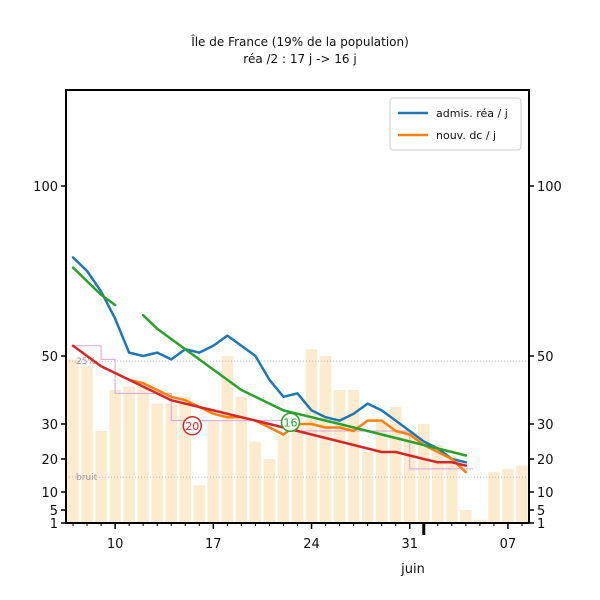 This screenshot has width=600, height=600. Describe the element at coordinates (541, 511) in the screenshot. I see `y-tick-label-right-1: 5` at that location.